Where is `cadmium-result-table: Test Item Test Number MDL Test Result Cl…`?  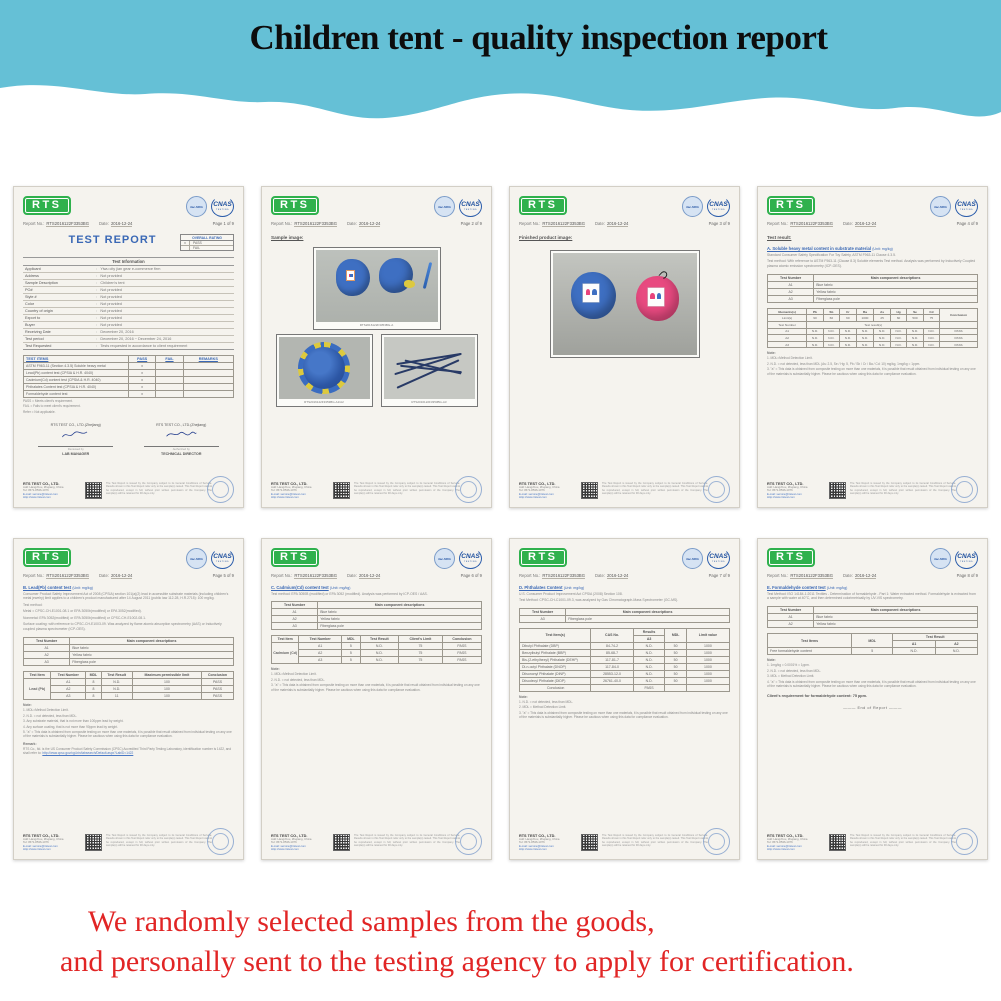 cadmium-result-table: Test Item Test Number MDL Test Result Cl… is located at coordinates (376, 650).